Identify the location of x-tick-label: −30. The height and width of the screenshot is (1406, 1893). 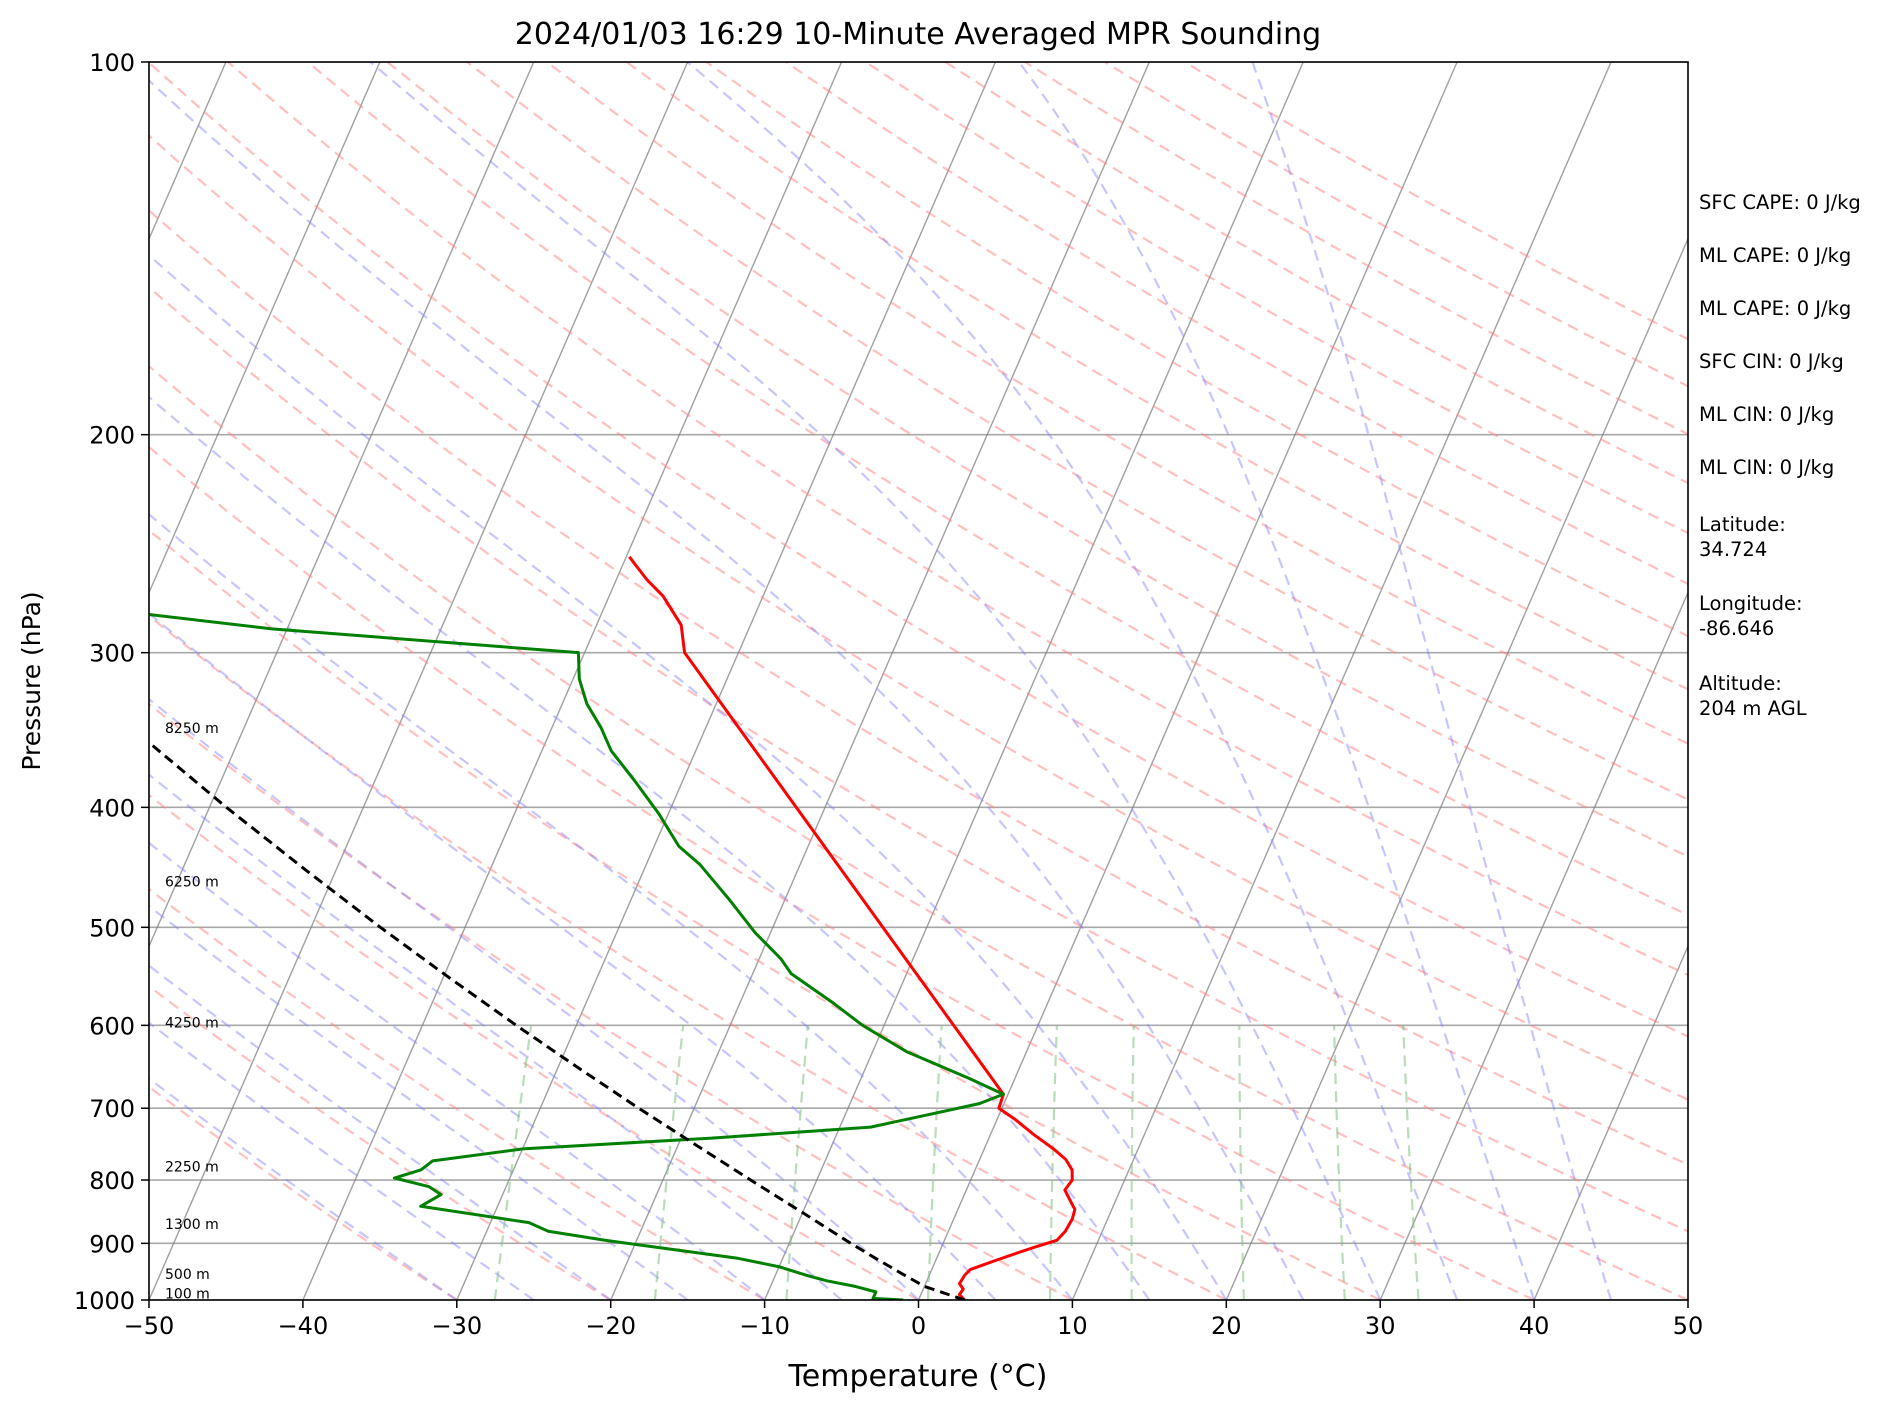
(456, 1326).